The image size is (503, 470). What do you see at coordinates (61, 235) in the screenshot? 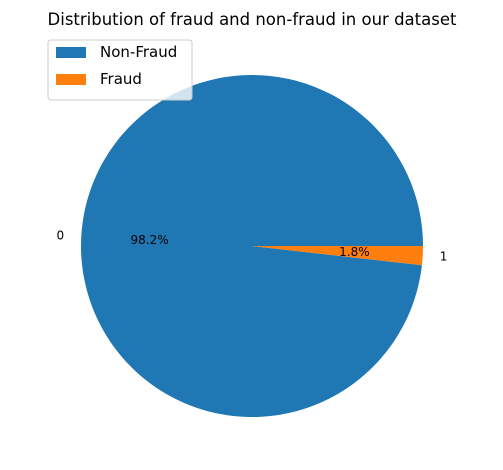
I see `slice-label-0: 0` at bounding box center [61, 235].